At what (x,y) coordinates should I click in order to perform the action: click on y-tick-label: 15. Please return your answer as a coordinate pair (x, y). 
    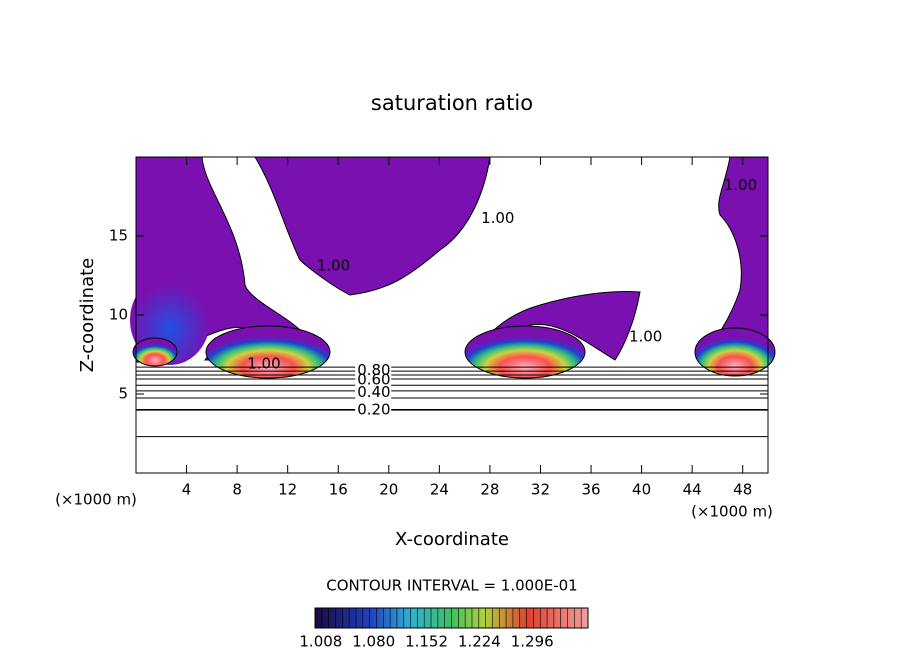
    Looking at the image, I should click on (118, 236).